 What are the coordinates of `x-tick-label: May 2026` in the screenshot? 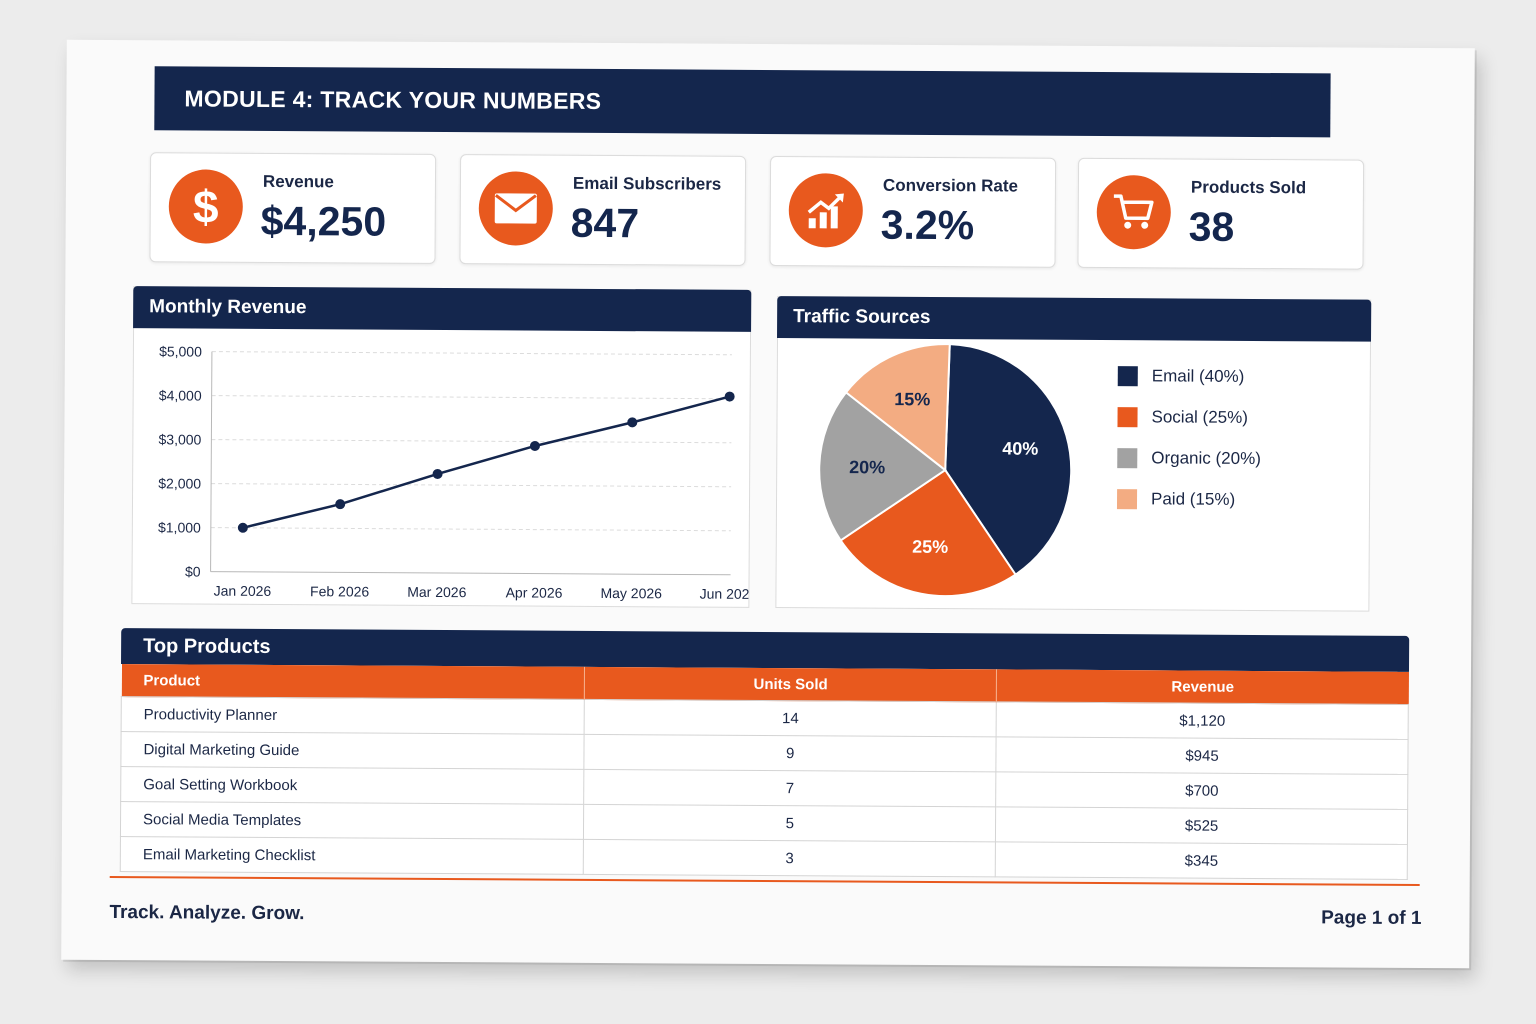 It's located at (631, 593).